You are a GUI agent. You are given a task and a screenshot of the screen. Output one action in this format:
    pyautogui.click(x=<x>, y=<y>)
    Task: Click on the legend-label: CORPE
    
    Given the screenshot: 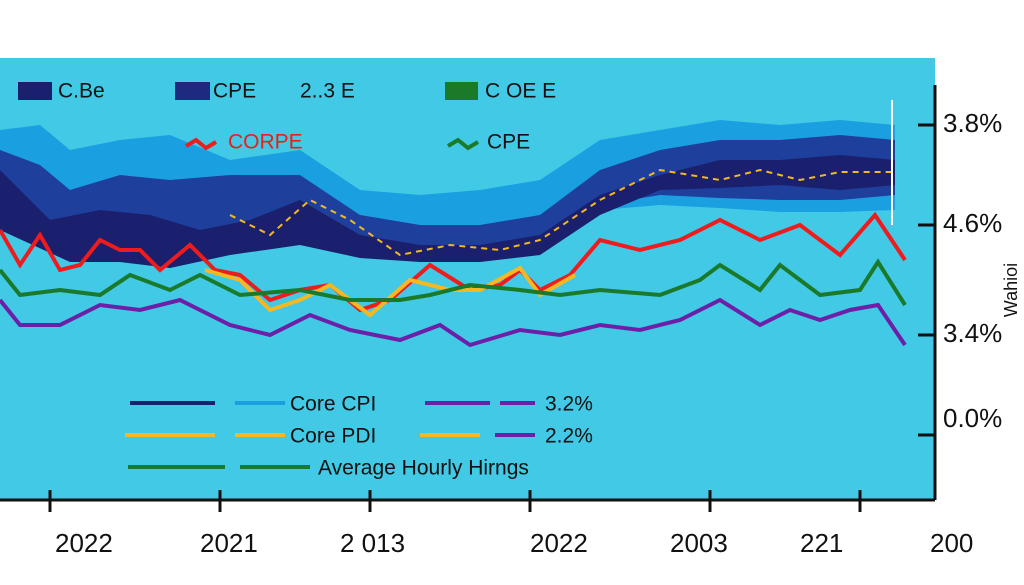 What is the action you would take?
    pyautogui.click(x=265, y=142)
    